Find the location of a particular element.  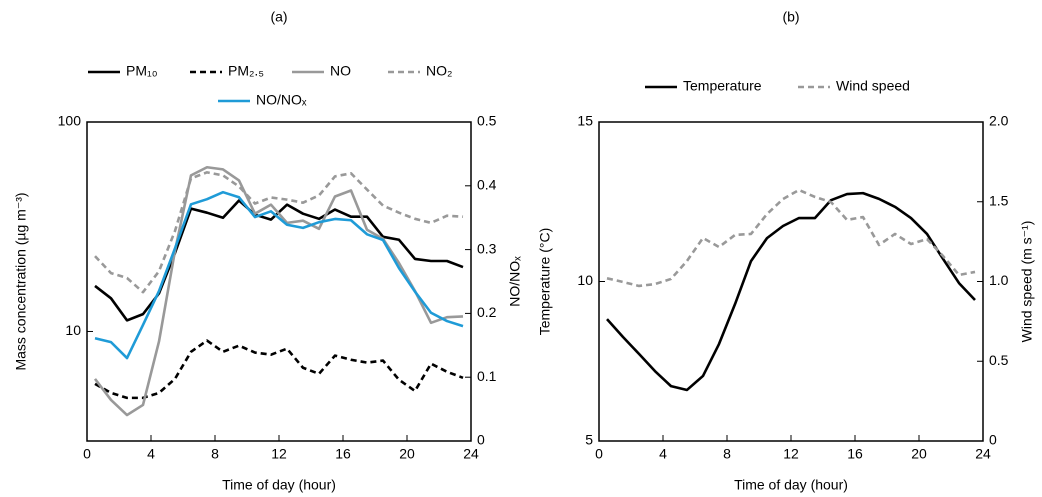

y-axis-title: Mass concentration (µg m⁻³) is located at coordinates (21, 281).